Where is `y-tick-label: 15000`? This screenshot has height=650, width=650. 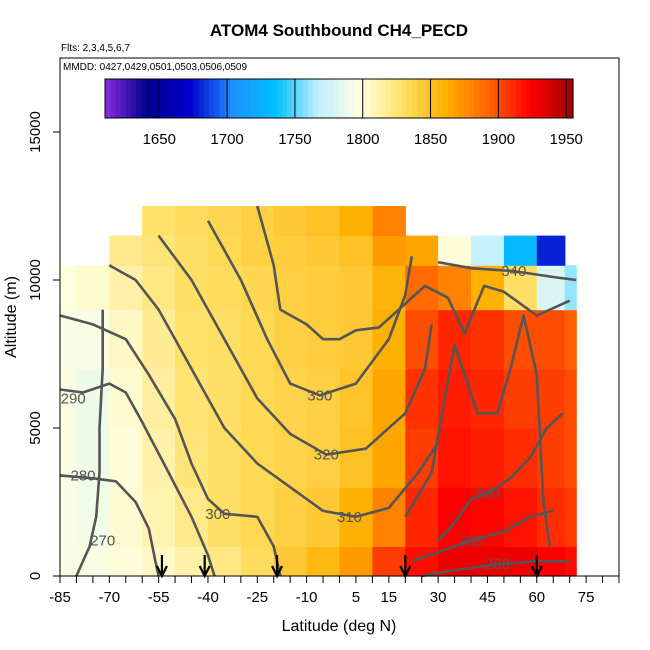
y-tick-label: 15000 is located at coordinates (35, 132).